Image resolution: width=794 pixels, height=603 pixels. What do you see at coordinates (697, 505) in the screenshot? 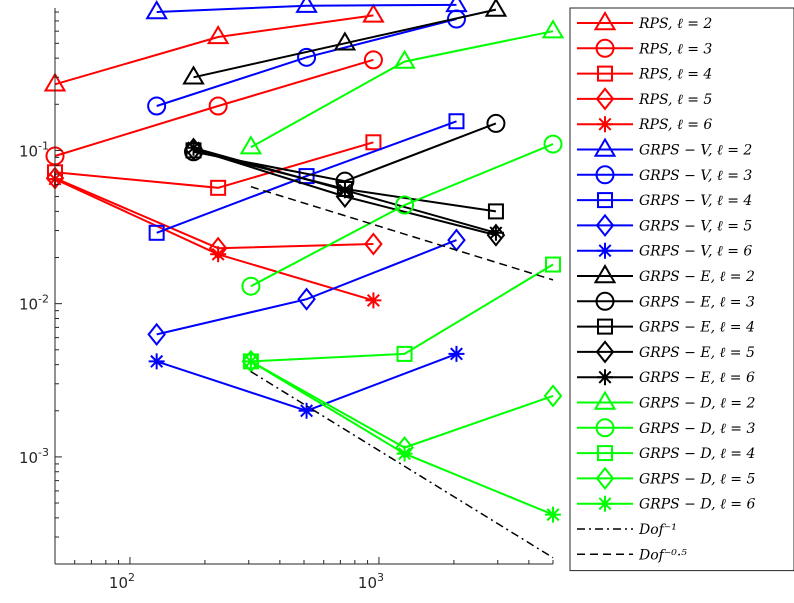
I see `legend-label: GRPS − D, ℓ = 6` at bounding box center [697, 505].